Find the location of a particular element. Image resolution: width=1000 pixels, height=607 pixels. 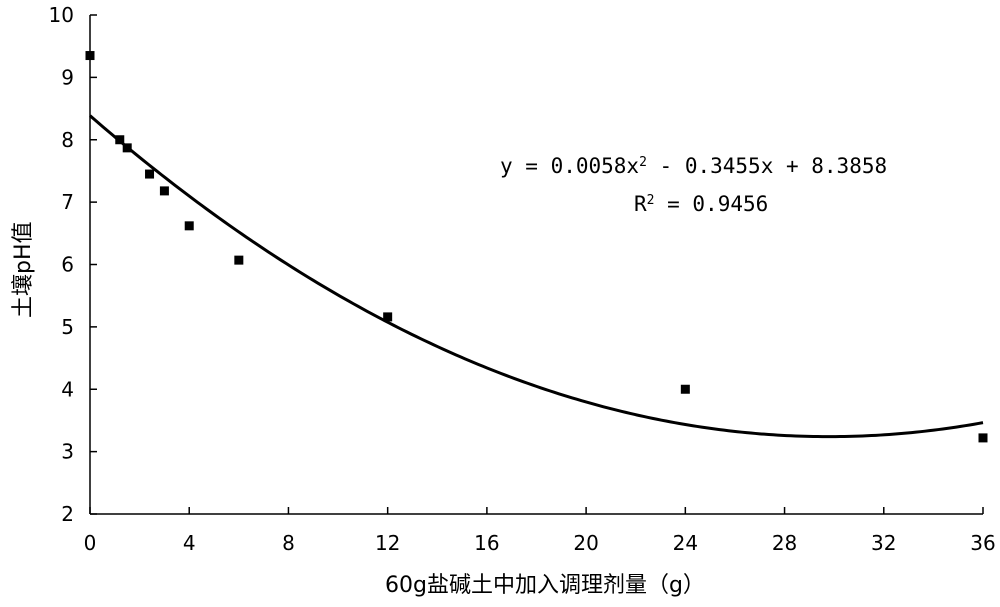

r2-text: R is located at coordinates (640, 204).